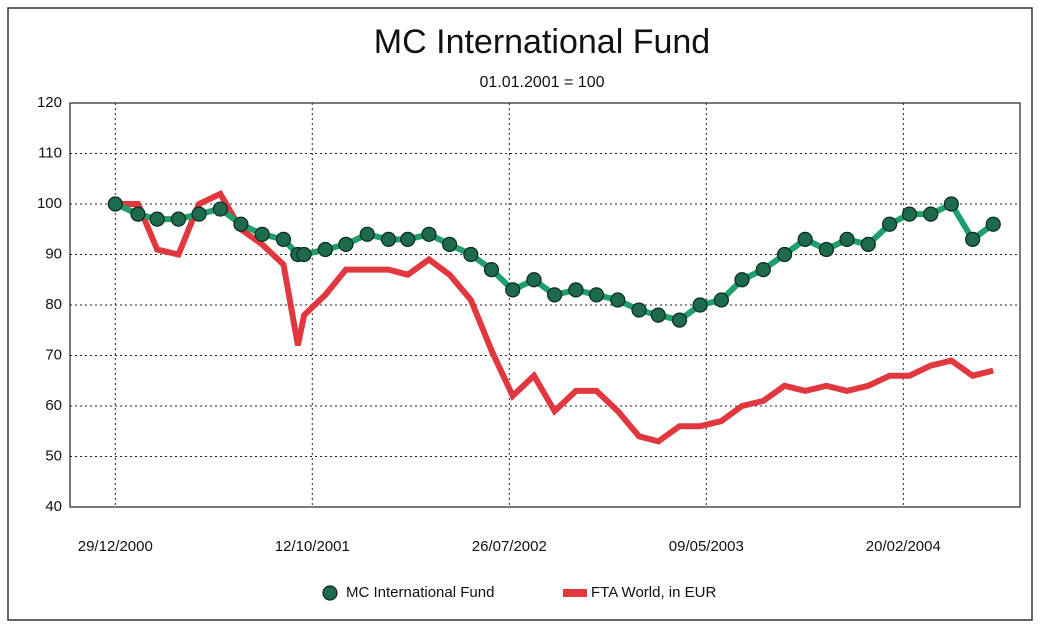  Describe the element at coordinates (706, 546) in the screenshot. I see `x-tick-label: 09/05/2003` at that location.